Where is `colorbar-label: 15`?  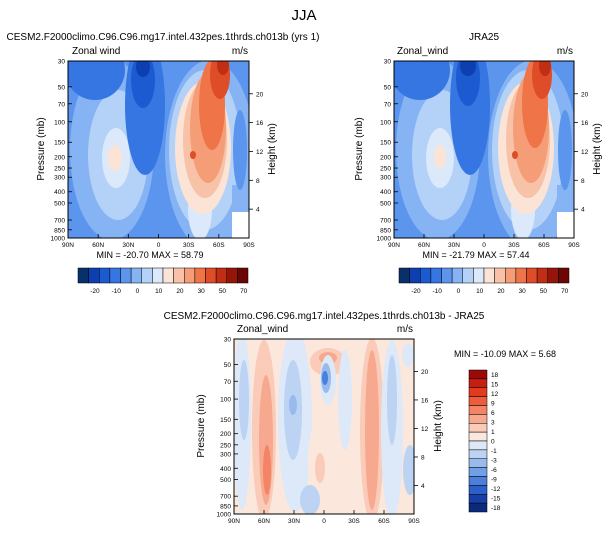
colorbar-label: 15 is located at coordinates (495, 385).